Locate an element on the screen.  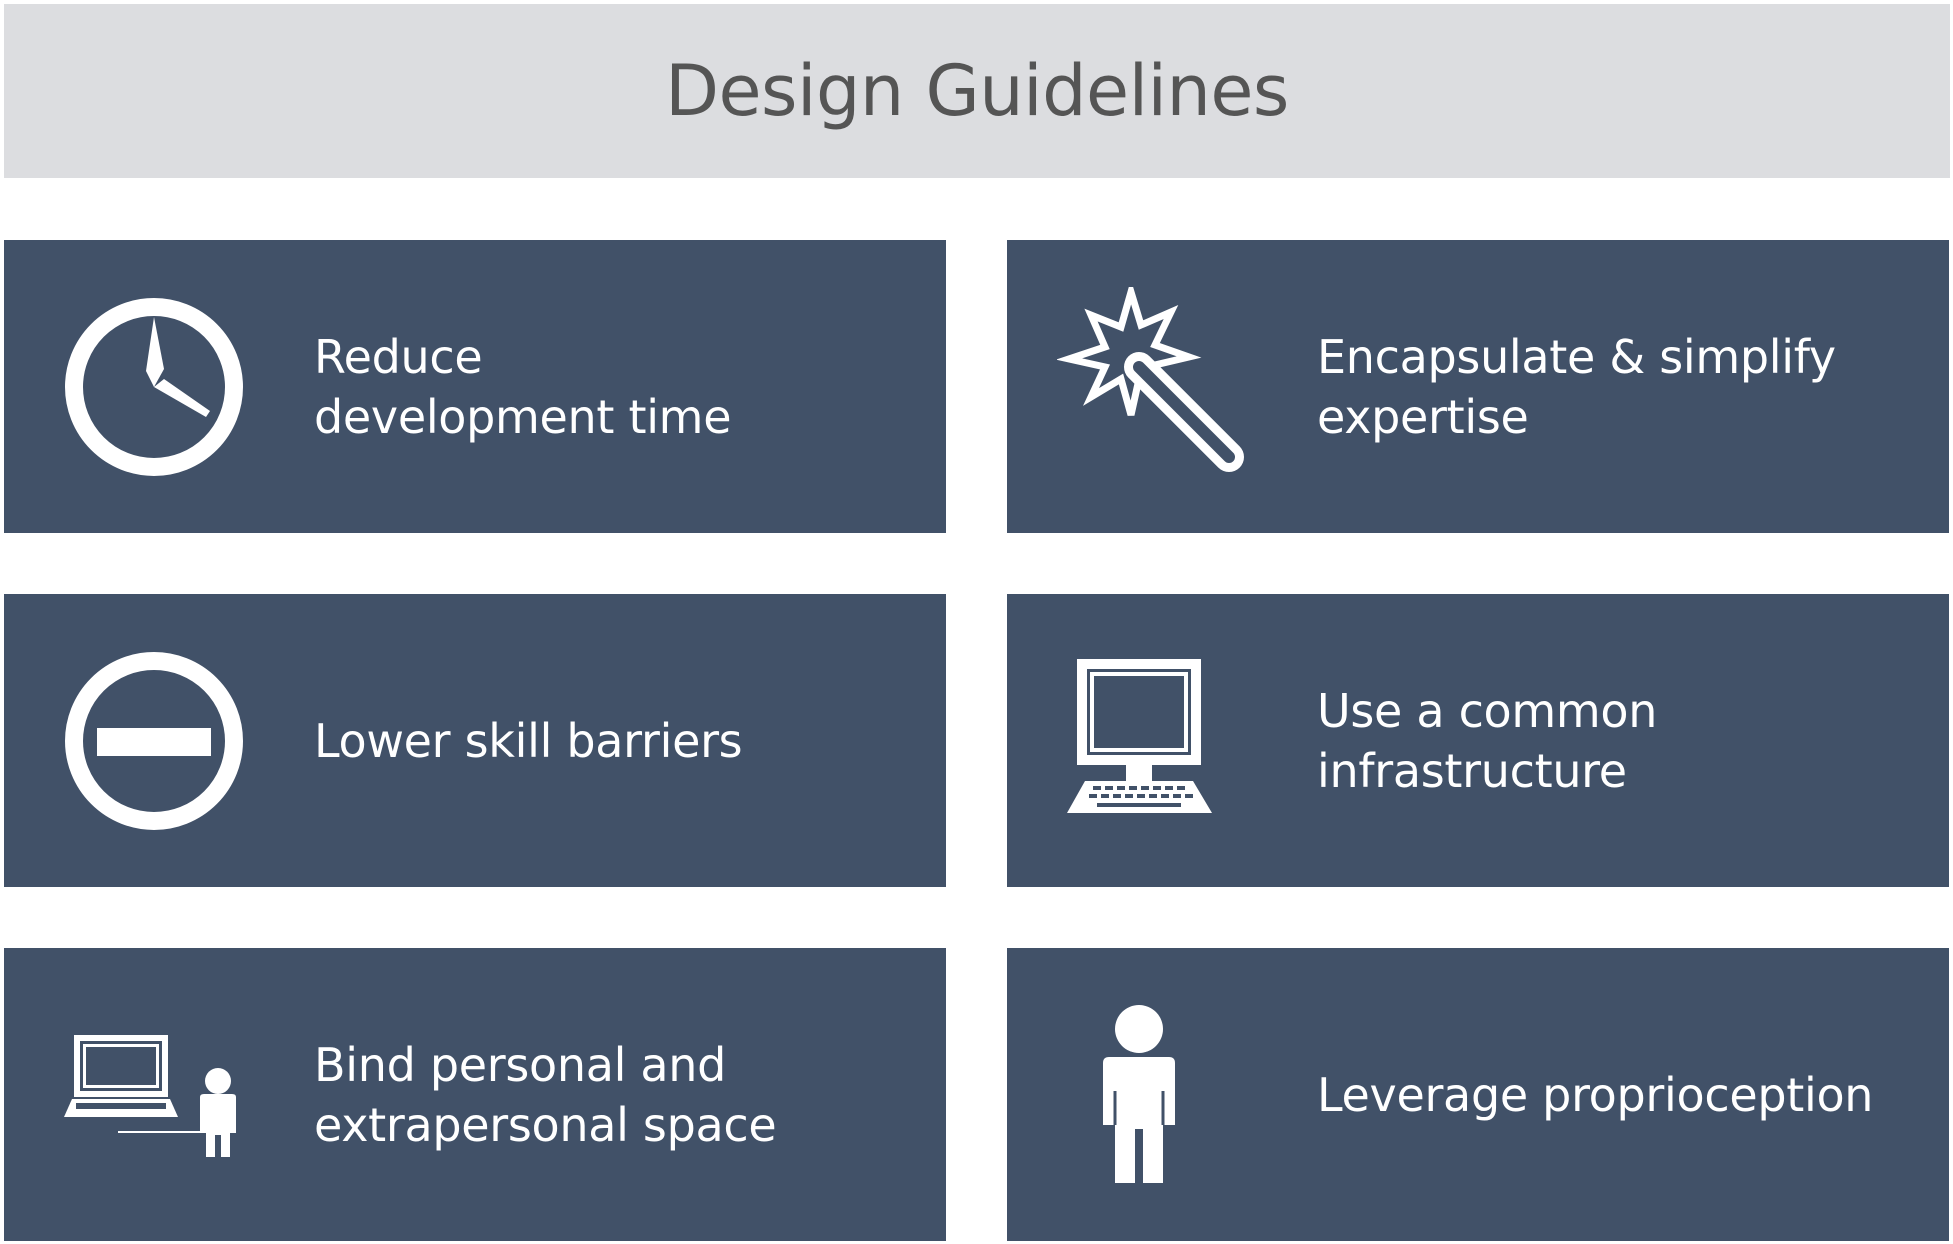
magic-wand-icon is located at coordinates (1157, 386).